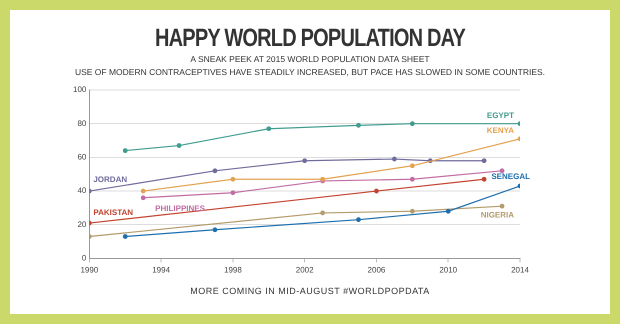  Describe the element at coordinates (448, 269) in the screenshot. I see `x-tick-label: 2010` at that location.